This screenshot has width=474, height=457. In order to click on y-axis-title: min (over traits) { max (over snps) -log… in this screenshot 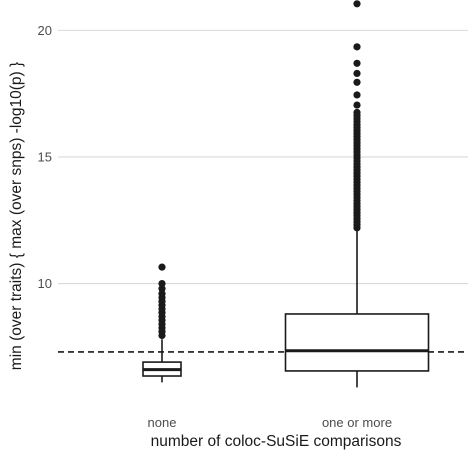, I will do `click(16, 216)`.